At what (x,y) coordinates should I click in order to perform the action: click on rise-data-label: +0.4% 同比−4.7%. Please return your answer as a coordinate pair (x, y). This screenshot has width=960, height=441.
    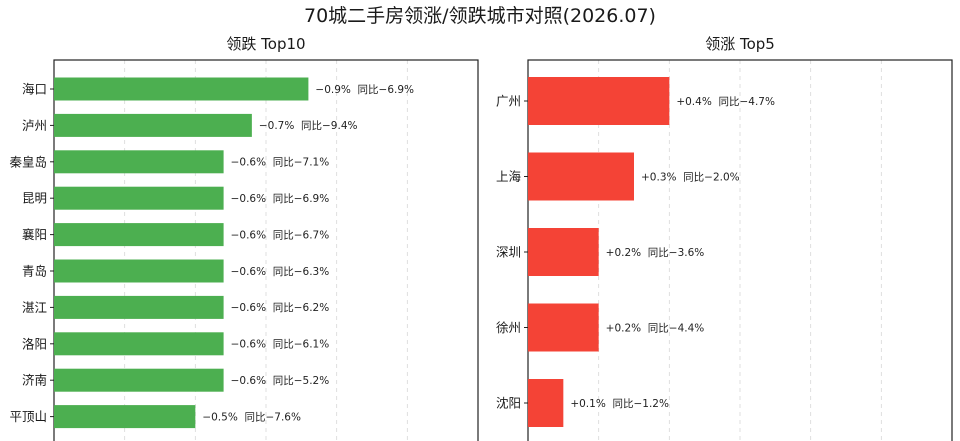
    Looking at the image, I should click on (725, 101).